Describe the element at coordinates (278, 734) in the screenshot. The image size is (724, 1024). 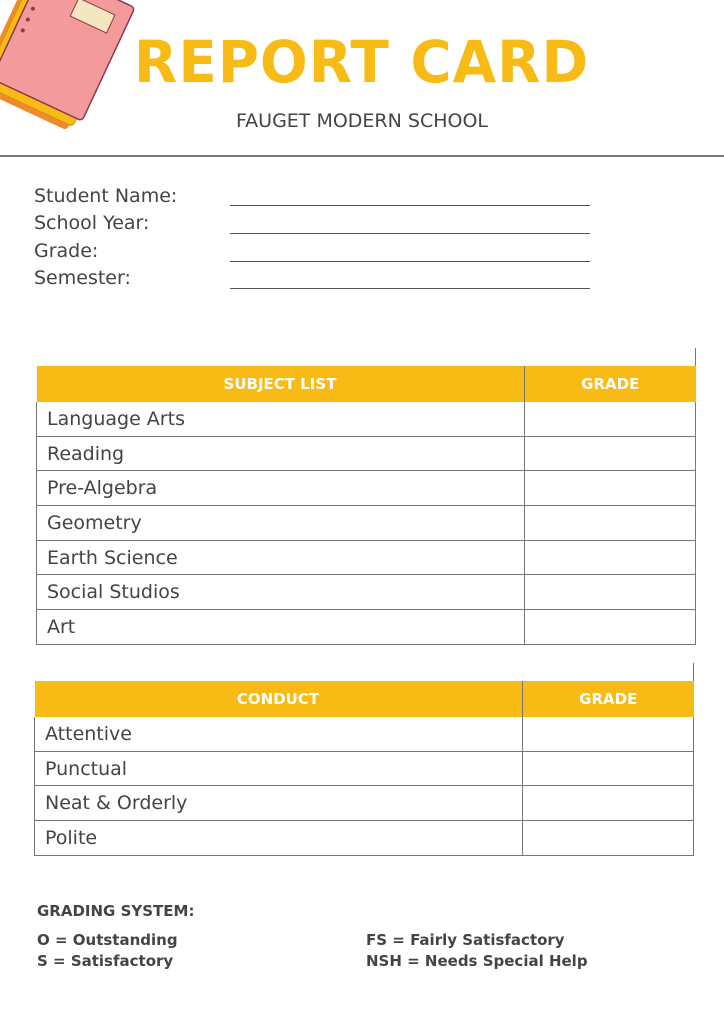
I see `conduct-name: Attentive` at that location.